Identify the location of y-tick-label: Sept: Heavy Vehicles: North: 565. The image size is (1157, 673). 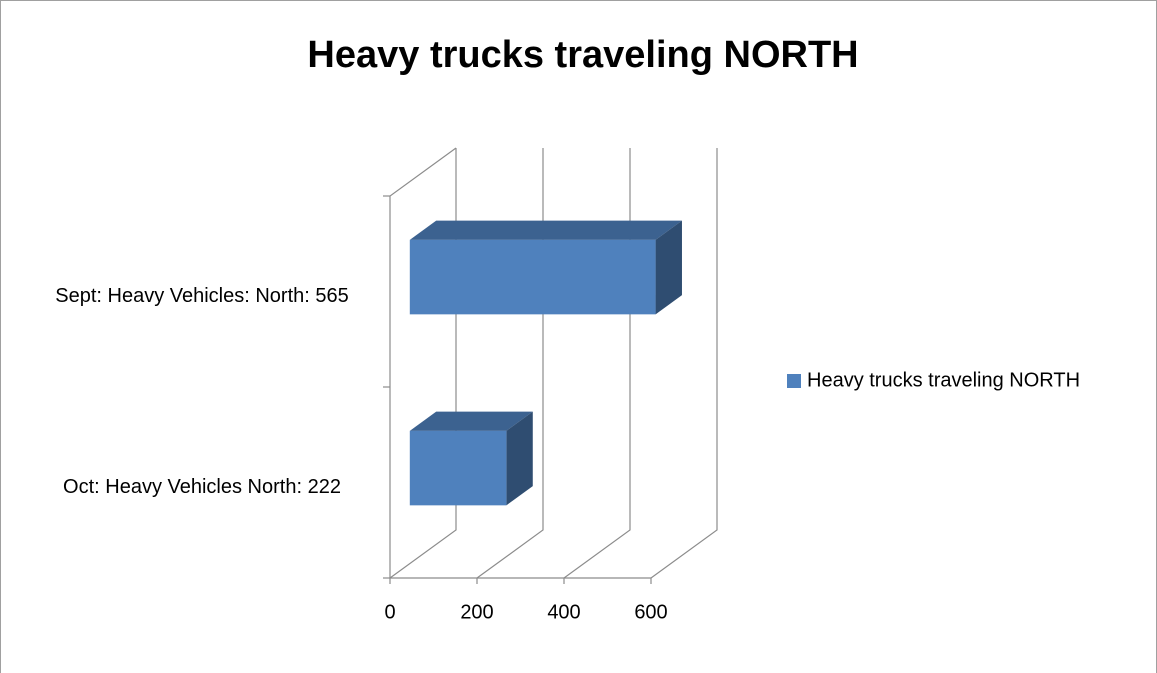
(202, 296).